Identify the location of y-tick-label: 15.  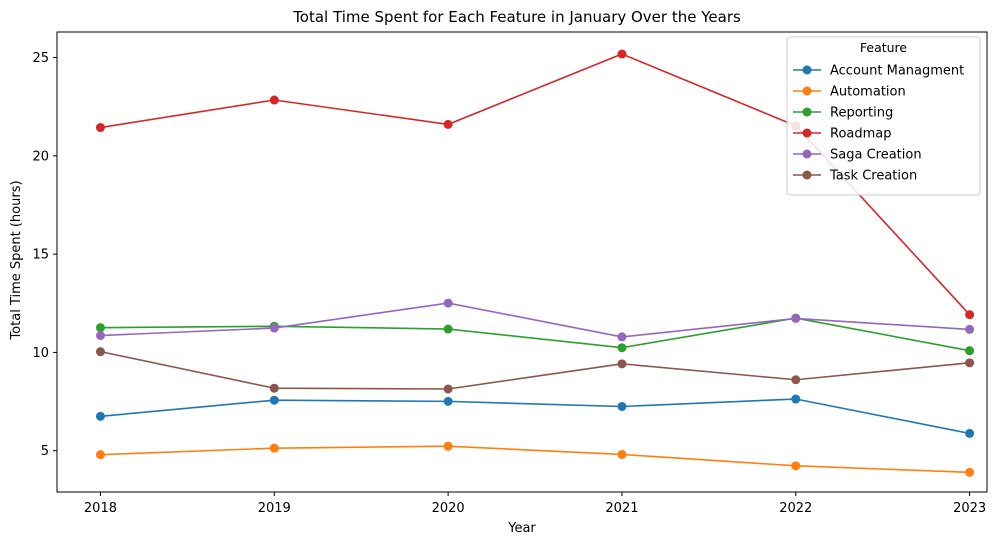
(40, 255).